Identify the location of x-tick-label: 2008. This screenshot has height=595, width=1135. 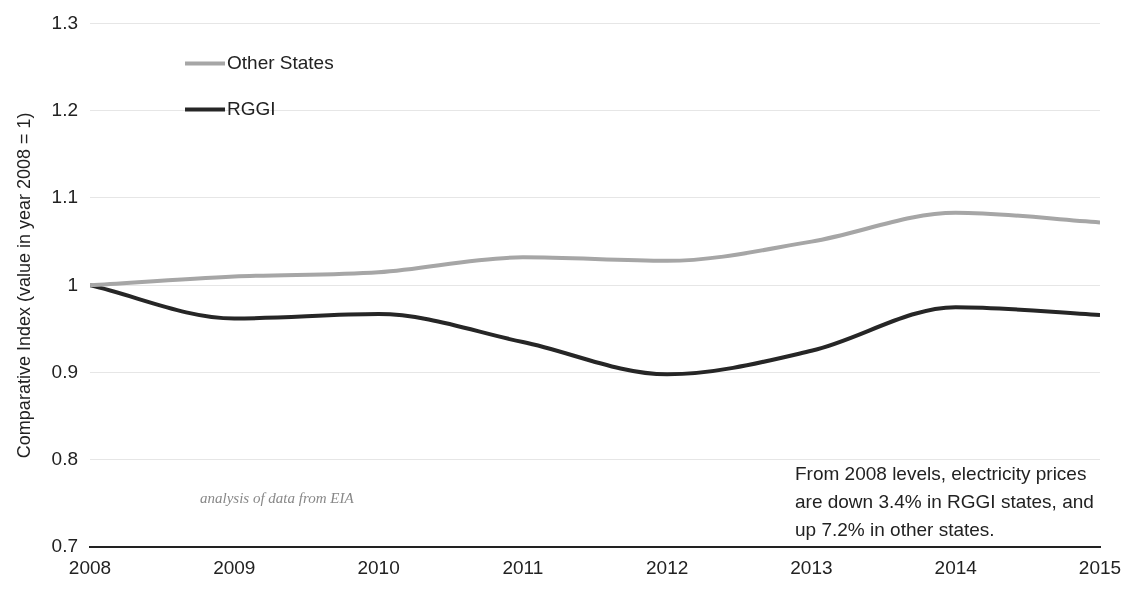
(90, 567).